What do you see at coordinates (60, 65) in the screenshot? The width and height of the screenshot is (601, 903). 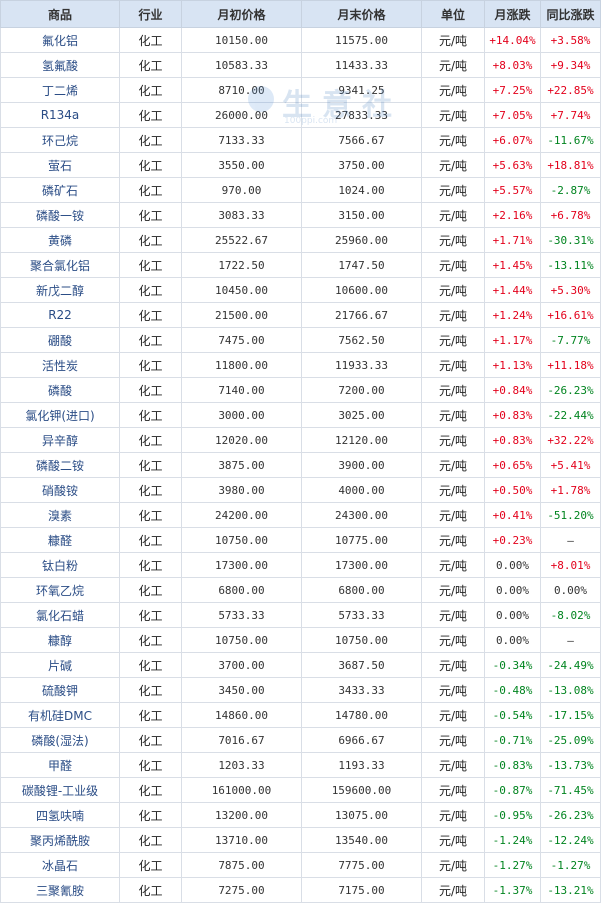 I see `commodity-link: 氢氟酸` at bounding box center [60, 65].